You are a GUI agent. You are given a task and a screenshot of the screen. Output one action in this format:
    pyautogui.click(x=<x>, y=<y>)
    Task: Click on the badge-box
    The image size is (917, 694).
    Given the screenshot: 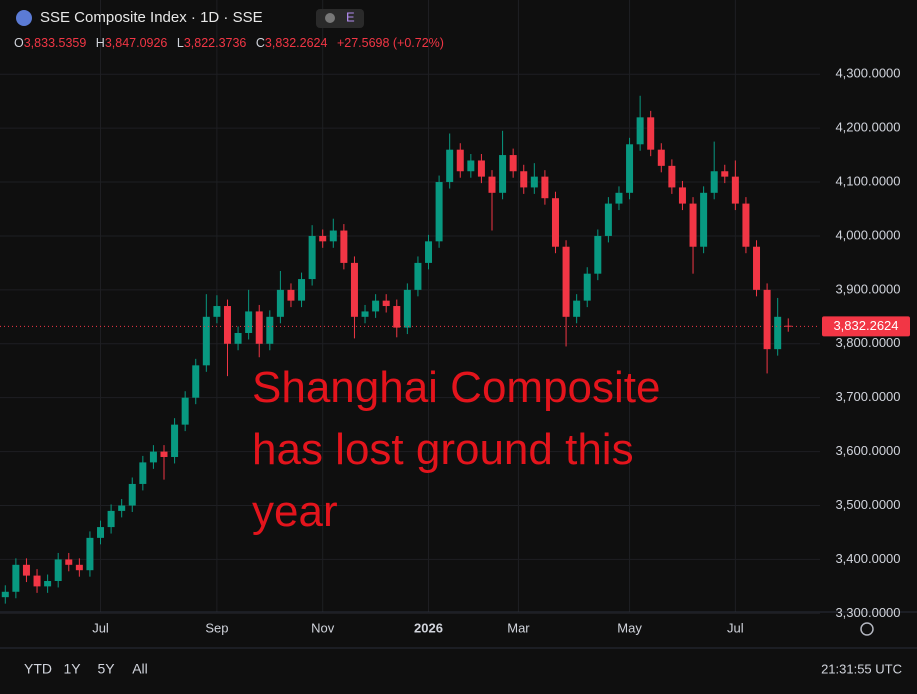 What is the action you would take?
    pyautogui.click(x=340, y=18)
    